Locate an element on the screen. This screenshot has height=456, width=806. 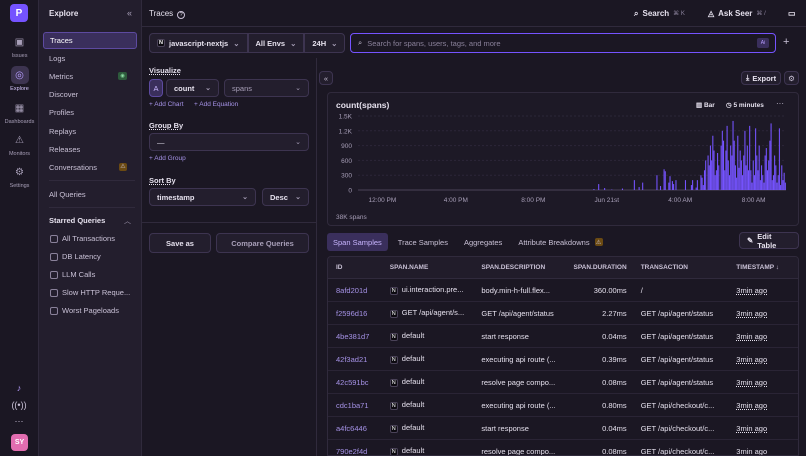
help-circle-icon: ? is located at coordinates (181, 15).